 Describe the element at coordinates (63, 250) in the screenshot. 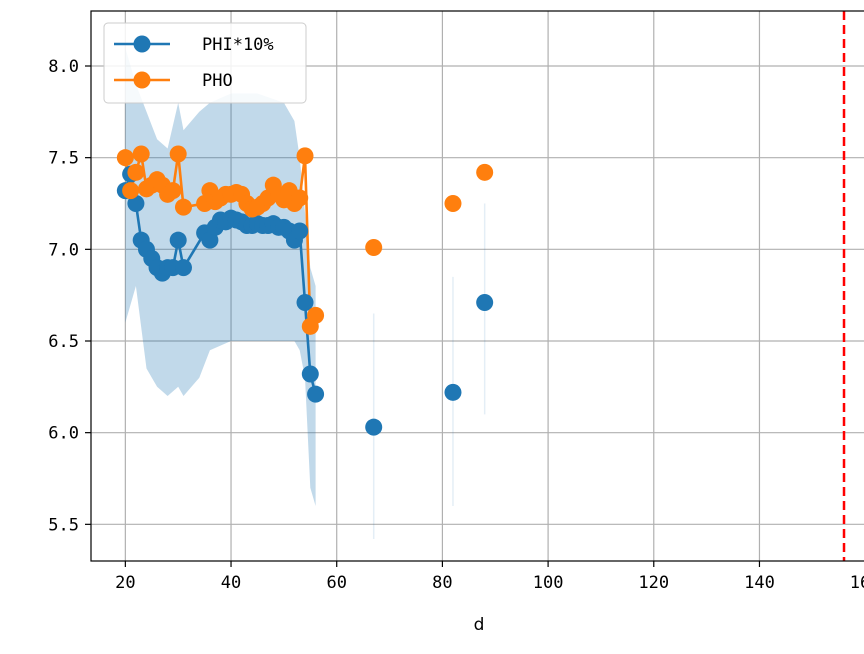

I see `y-tick-label: 7.0` at that location.